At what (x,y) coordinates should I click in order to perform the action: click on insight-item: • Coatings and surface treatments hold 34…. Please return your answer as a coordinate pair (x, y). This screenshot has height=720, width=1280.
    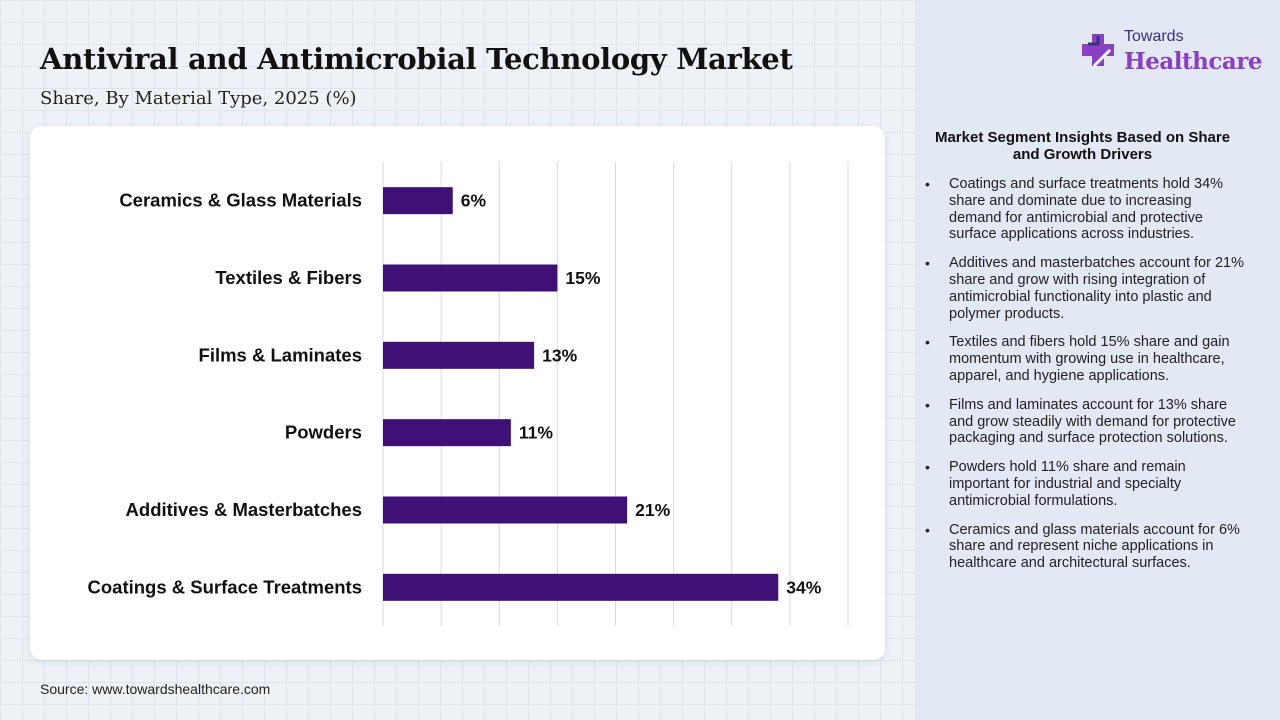
    Looking at the image, I should click on (1085, 209).